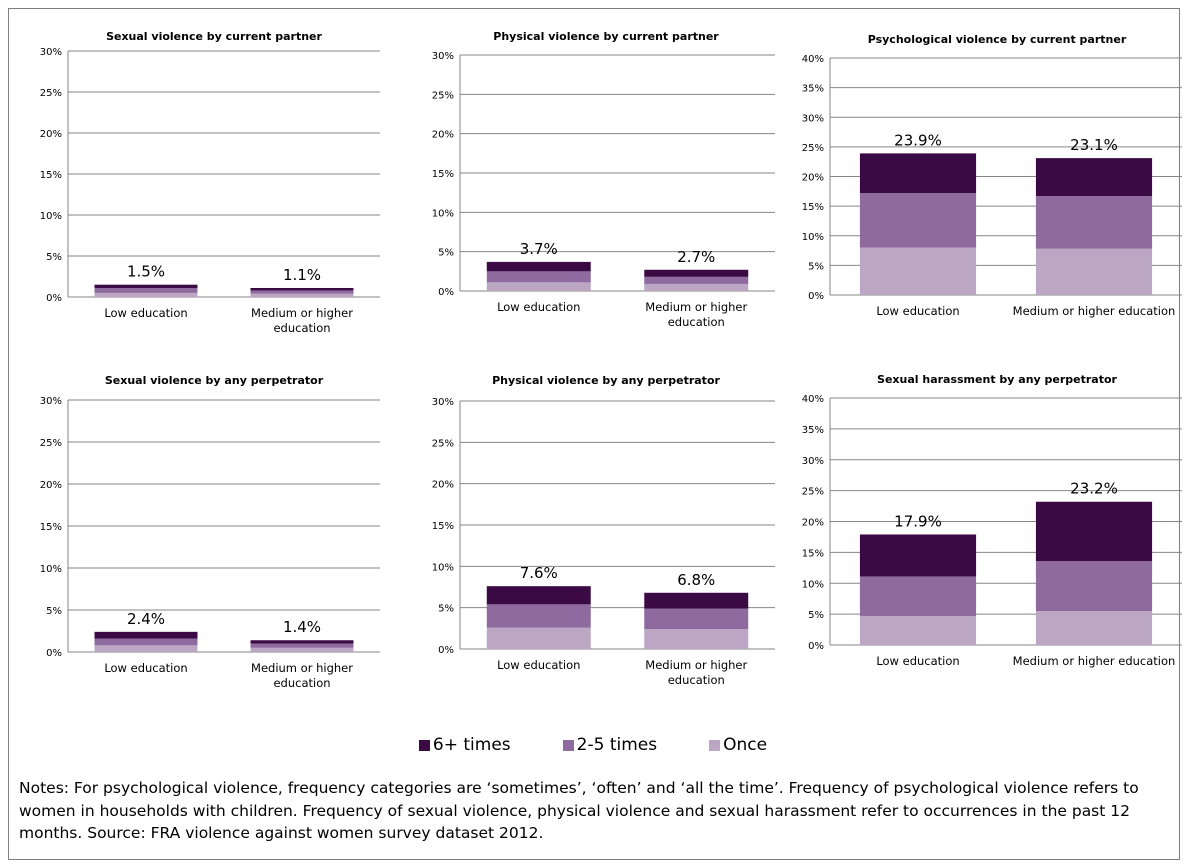  Describe the element at coordinates (606, 36) in the screenshot. I see `chart-title: Physical violence by current partner` at that location.